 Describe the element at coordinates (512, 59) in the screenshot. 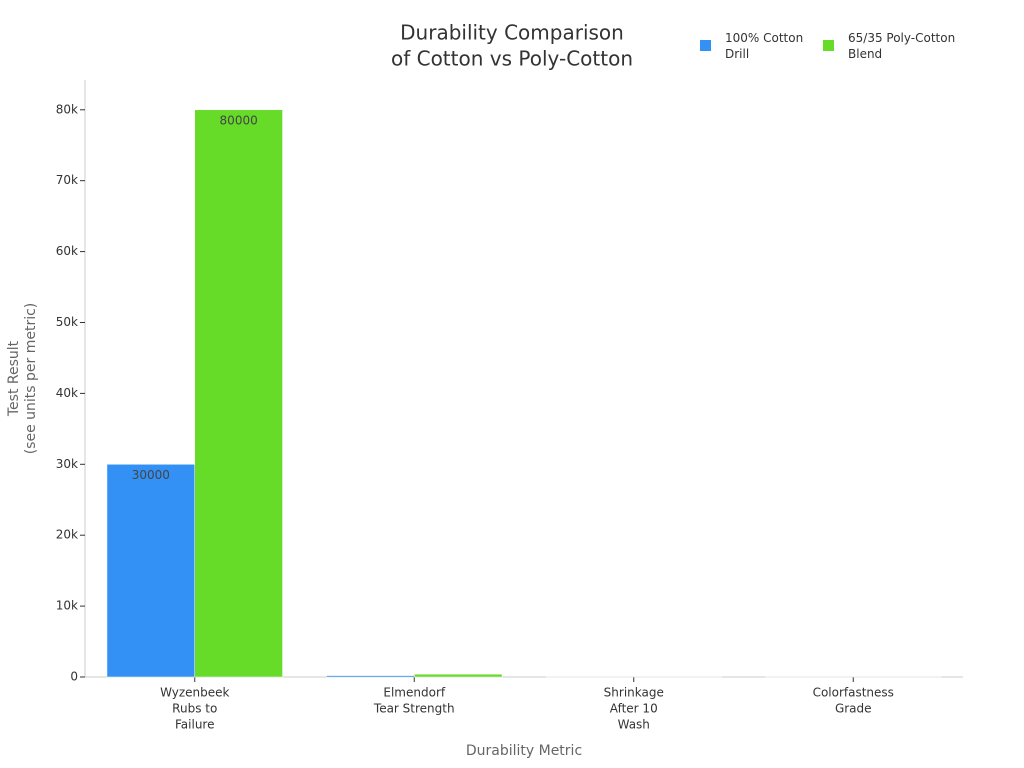

I see `chart-title: of Cotton vs Poly-Cotton` at that location.